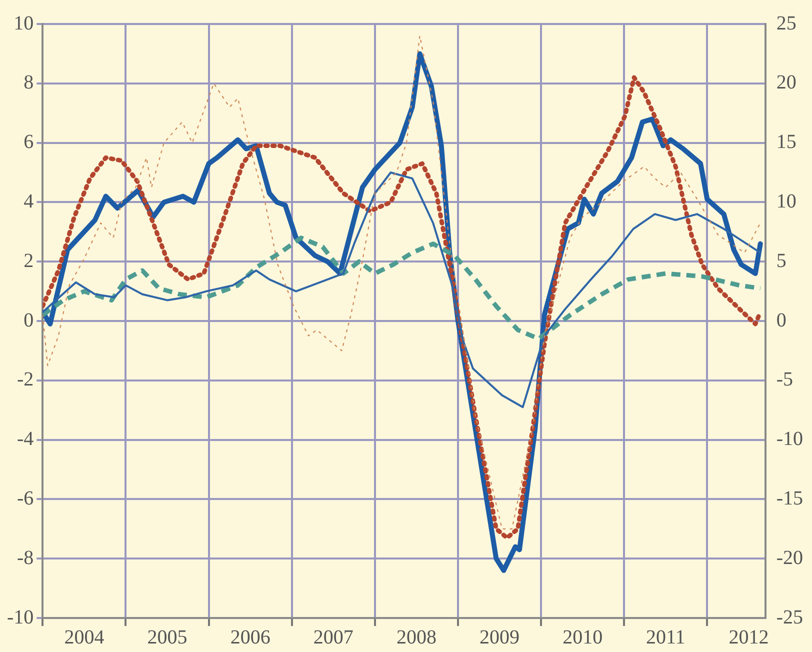  Describe the element at coordinates (786, 23) in the screenshot. I see `y2-tick-label: 25` at that location.